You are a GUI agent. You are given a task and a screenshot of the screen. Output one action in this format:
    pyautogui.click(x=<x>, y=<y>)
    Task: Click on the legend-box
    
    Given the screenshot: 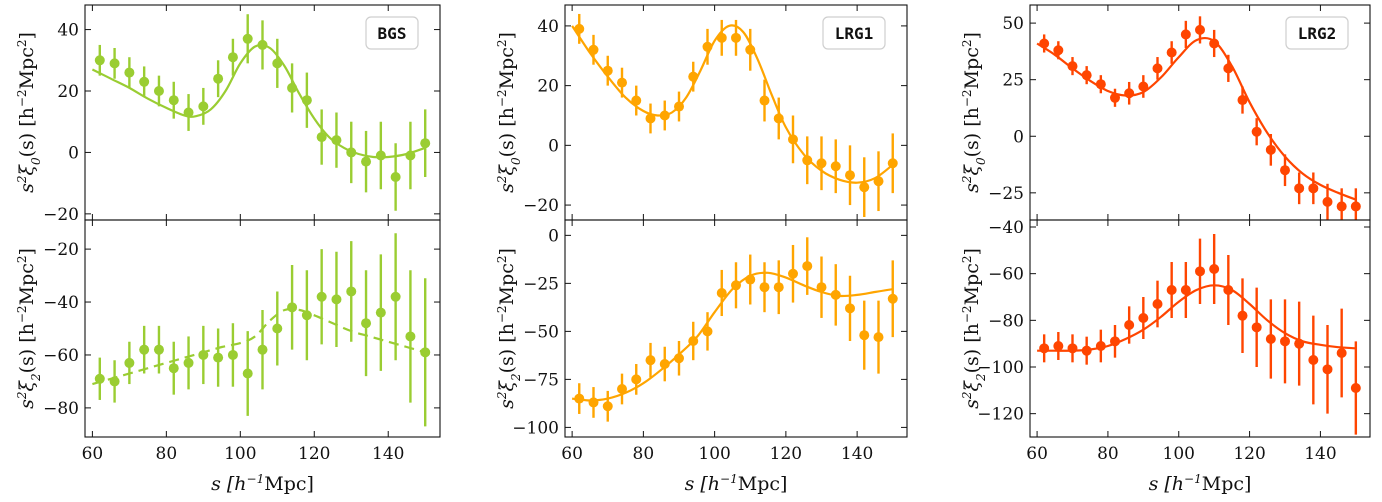 What is the action you would take?
    pyautogui.click(x=392, y=33)
    